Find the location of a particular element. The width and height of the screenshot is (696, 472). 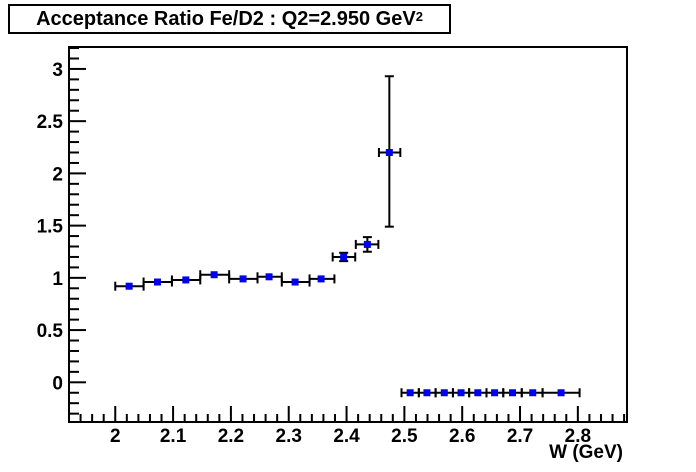

x-tick-label: 2.2 is located at coordinates (231, 436).